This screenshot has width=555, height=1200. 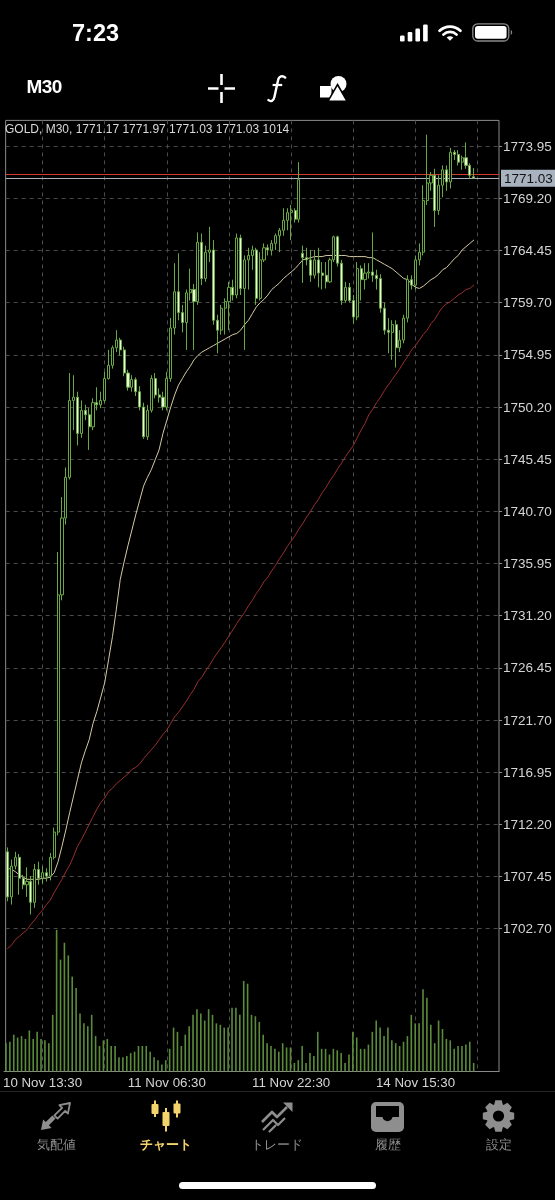 I want to click on y-tick-label: 1769.20, so click(x=527, y=198).